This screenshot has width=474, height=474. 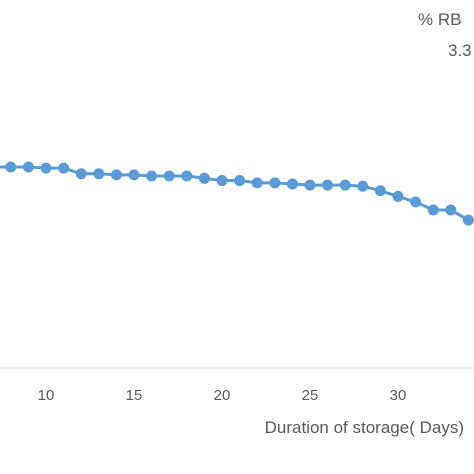 What do you see at coordinates (46, 395) in the screenshot?
I see `x-tick-label: 10` at bounding box center [46, 395].